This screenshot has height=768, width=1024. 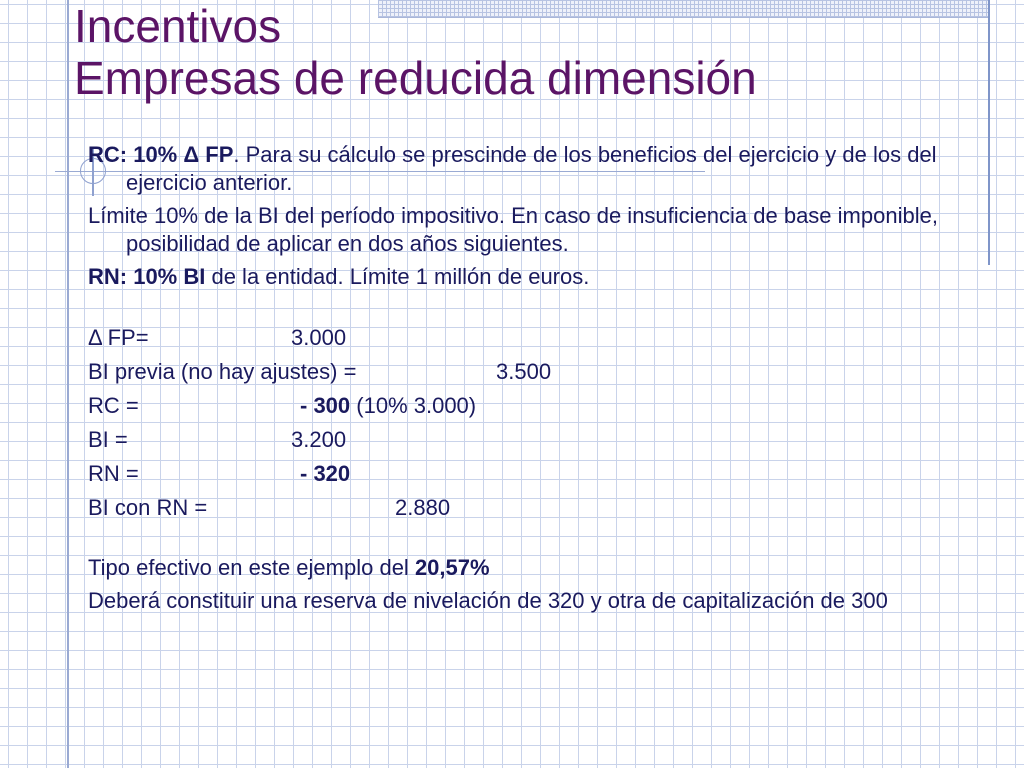 What do you see at coordinates (161, 154) in the screenshot?
I see `bullet-rc-bold: RC: 10% Δ FP` at bounding box center [161, 154].